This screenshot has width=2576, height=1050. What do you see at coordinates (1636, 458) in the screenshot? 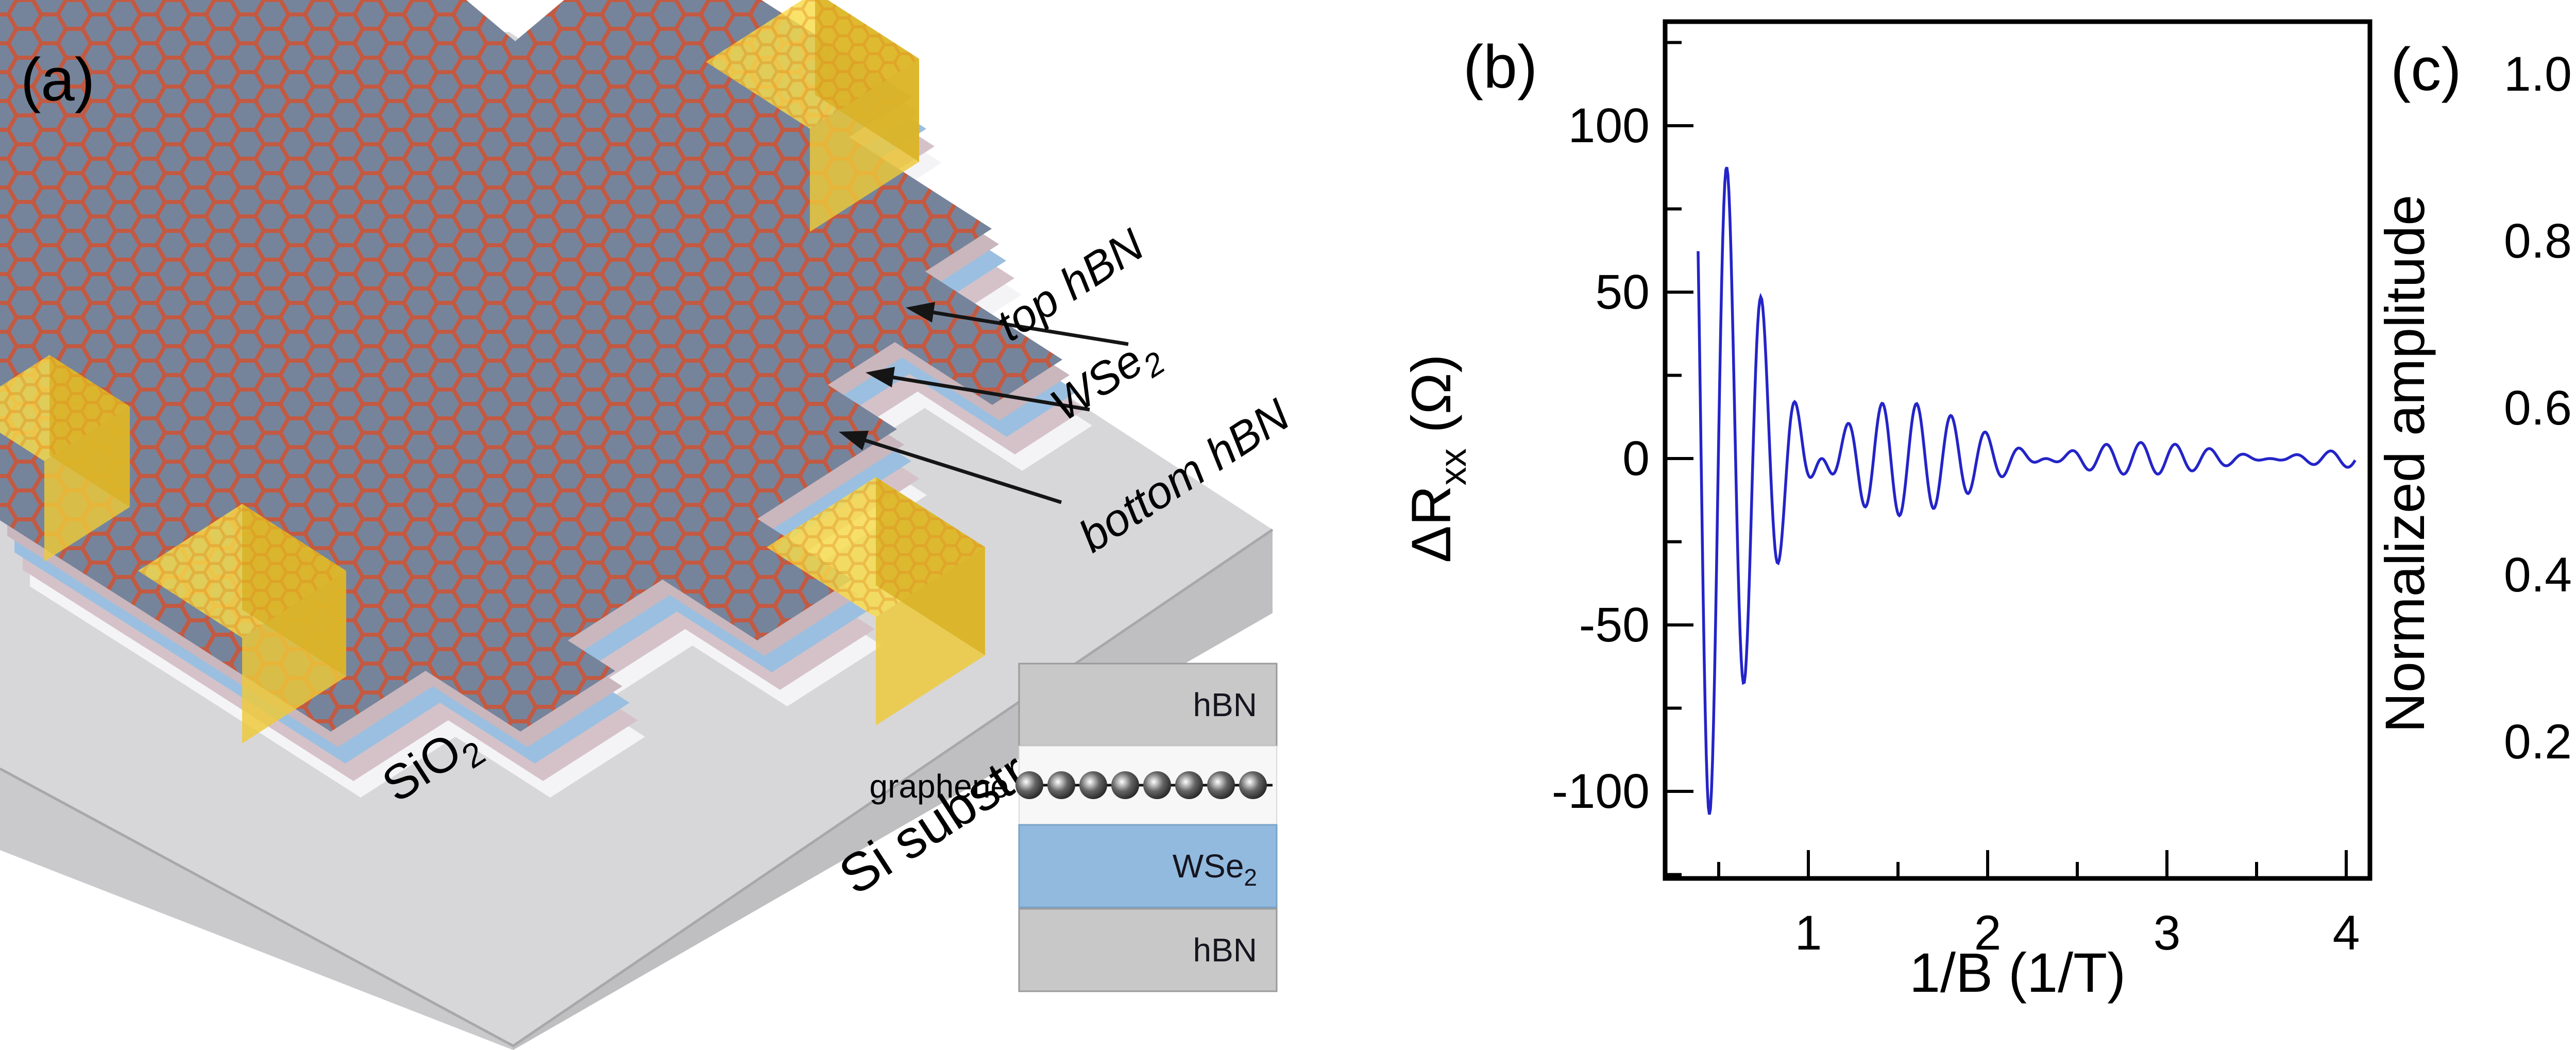
I see `y-tick-label: 0` at bounding box center [1636, 458].